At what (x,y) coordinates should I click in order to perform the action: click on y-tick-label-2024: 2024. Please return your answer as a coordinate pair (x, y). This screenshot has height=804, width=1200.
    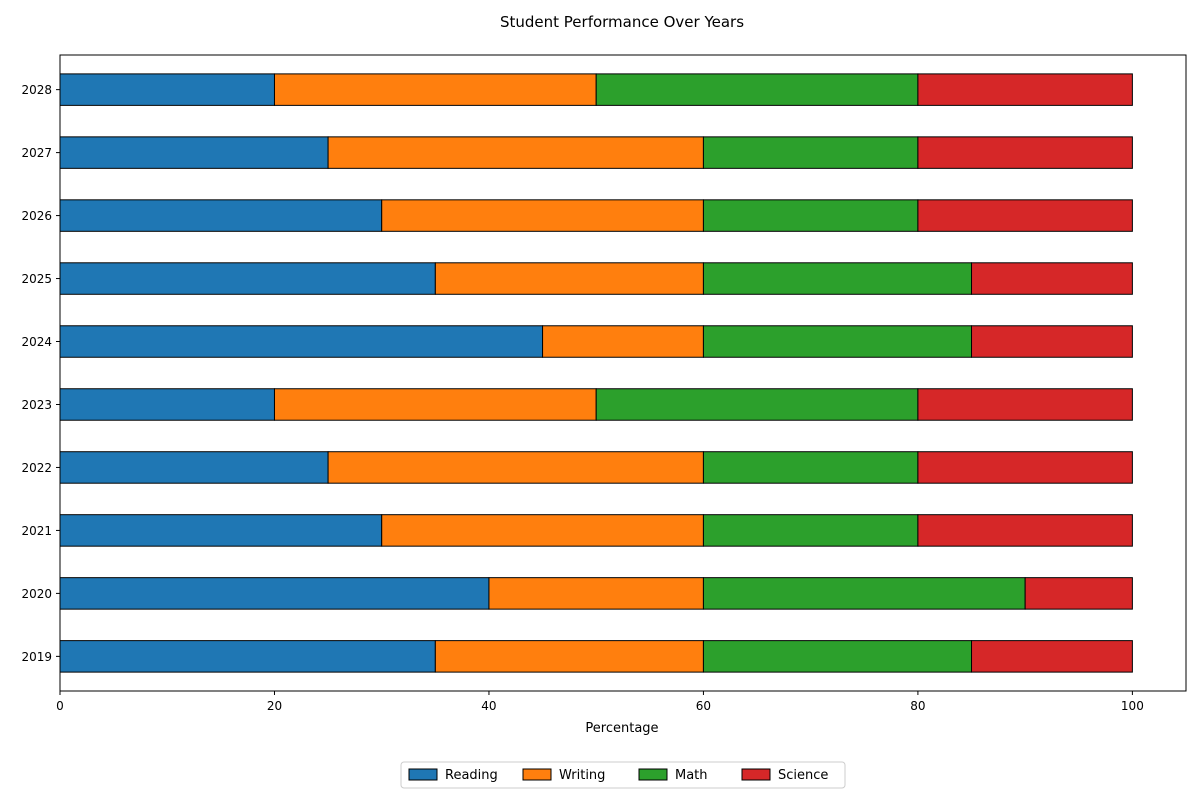
    Looking at the image, I should click on (36, 342).